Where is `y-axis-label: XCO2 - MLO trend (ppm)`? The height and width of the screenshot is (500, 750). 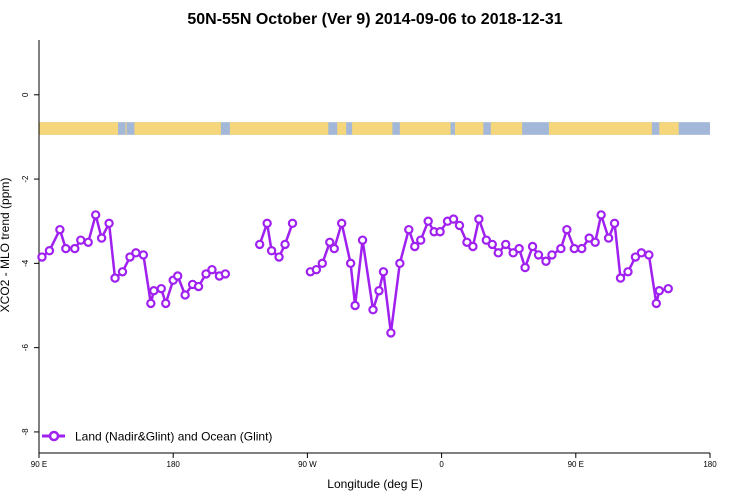 y-axis-label: XCO2 - MLO trend (ppm) is located at coordinates (6, 245).